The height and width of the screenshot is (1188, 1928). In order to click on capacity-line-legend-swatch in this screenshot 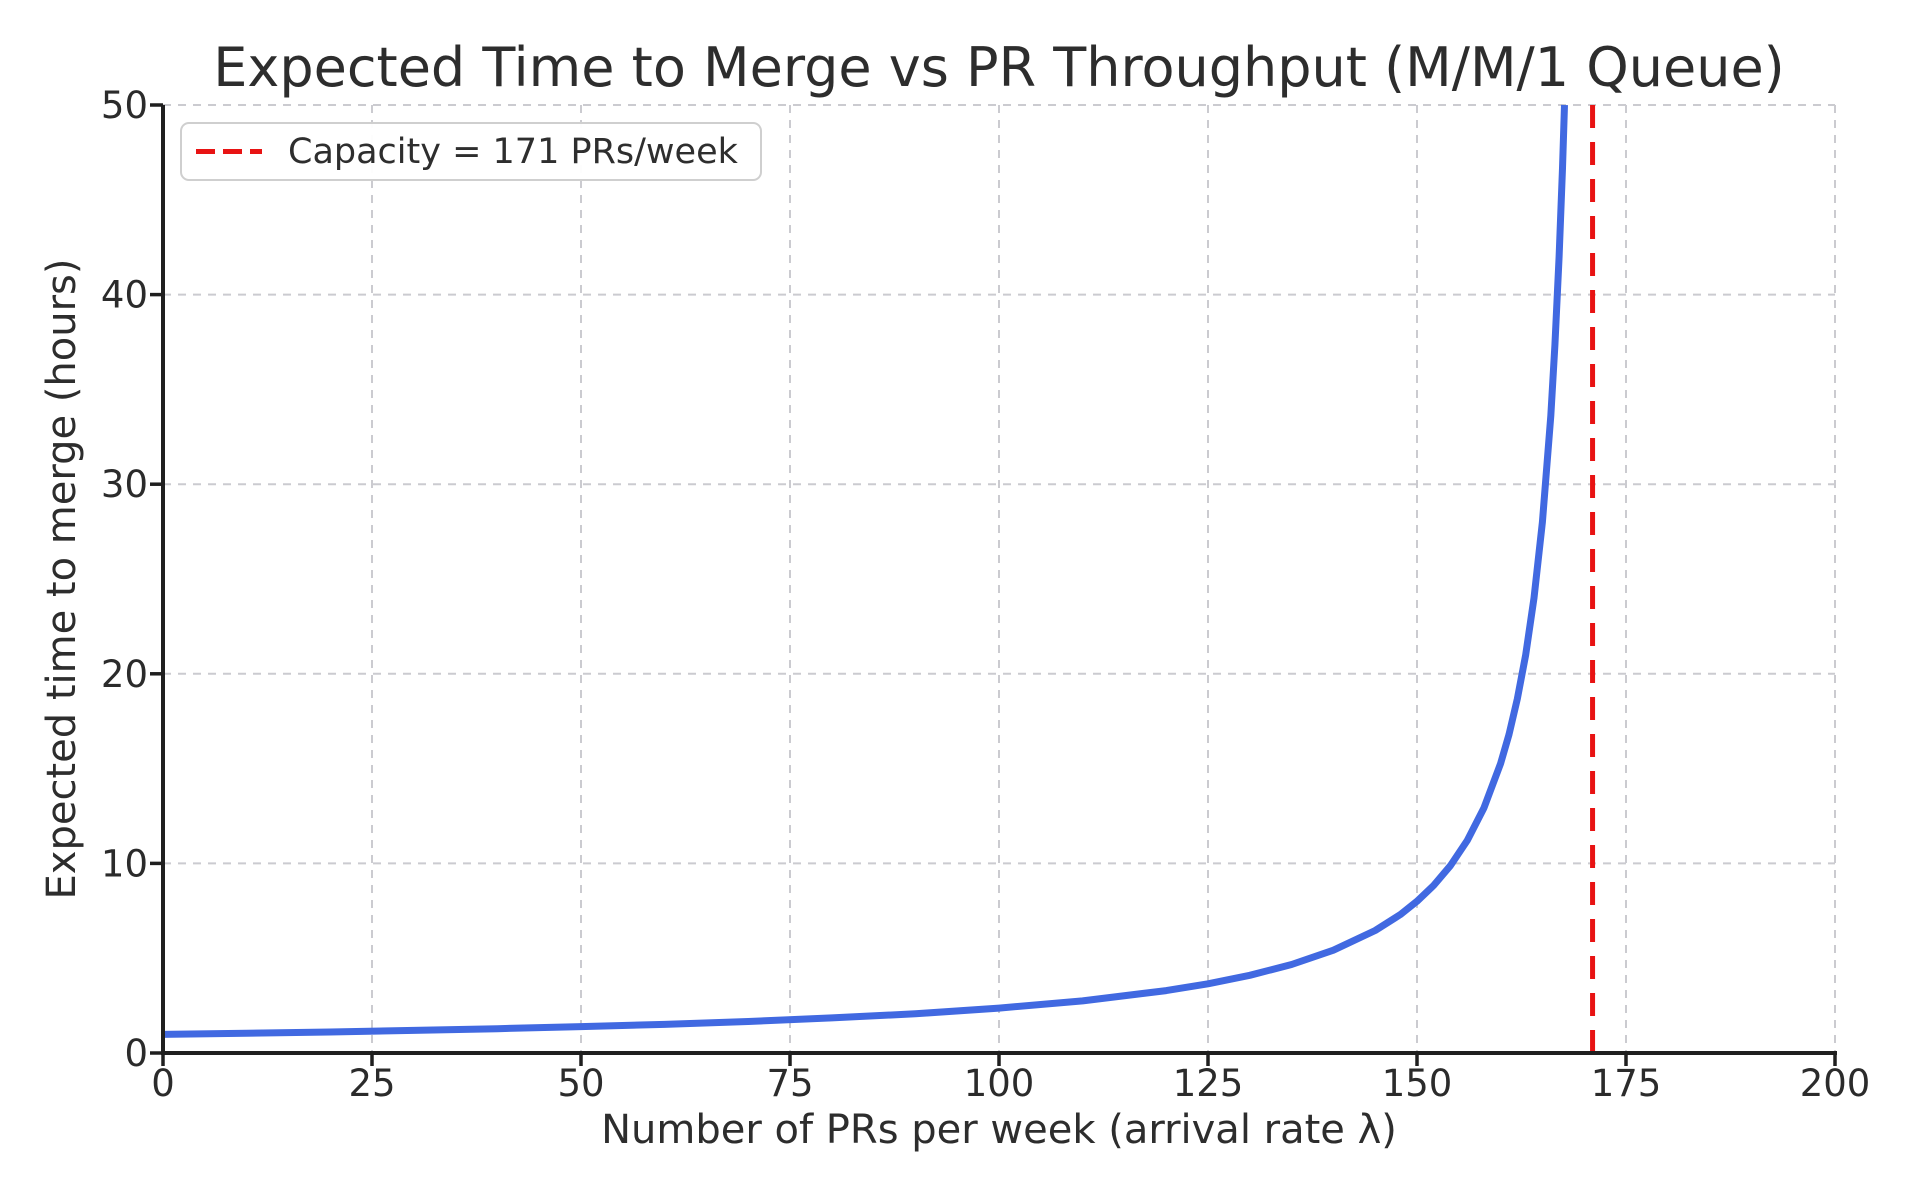, I will do `click(229, 151)`.